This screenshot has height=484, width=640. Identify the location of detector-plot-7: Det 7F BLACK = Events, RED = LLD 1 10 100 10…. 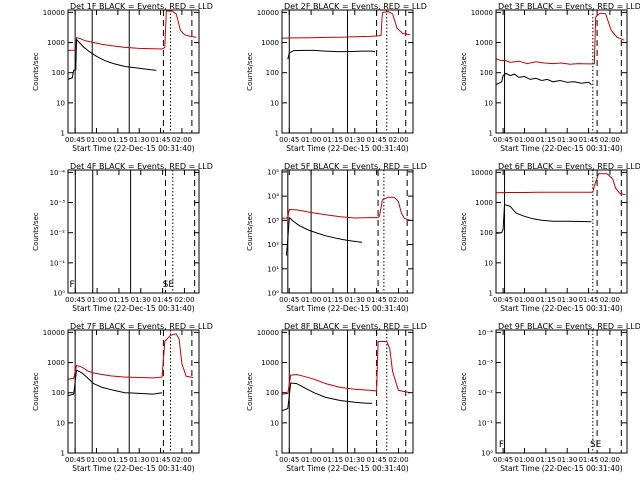
(122, 397).